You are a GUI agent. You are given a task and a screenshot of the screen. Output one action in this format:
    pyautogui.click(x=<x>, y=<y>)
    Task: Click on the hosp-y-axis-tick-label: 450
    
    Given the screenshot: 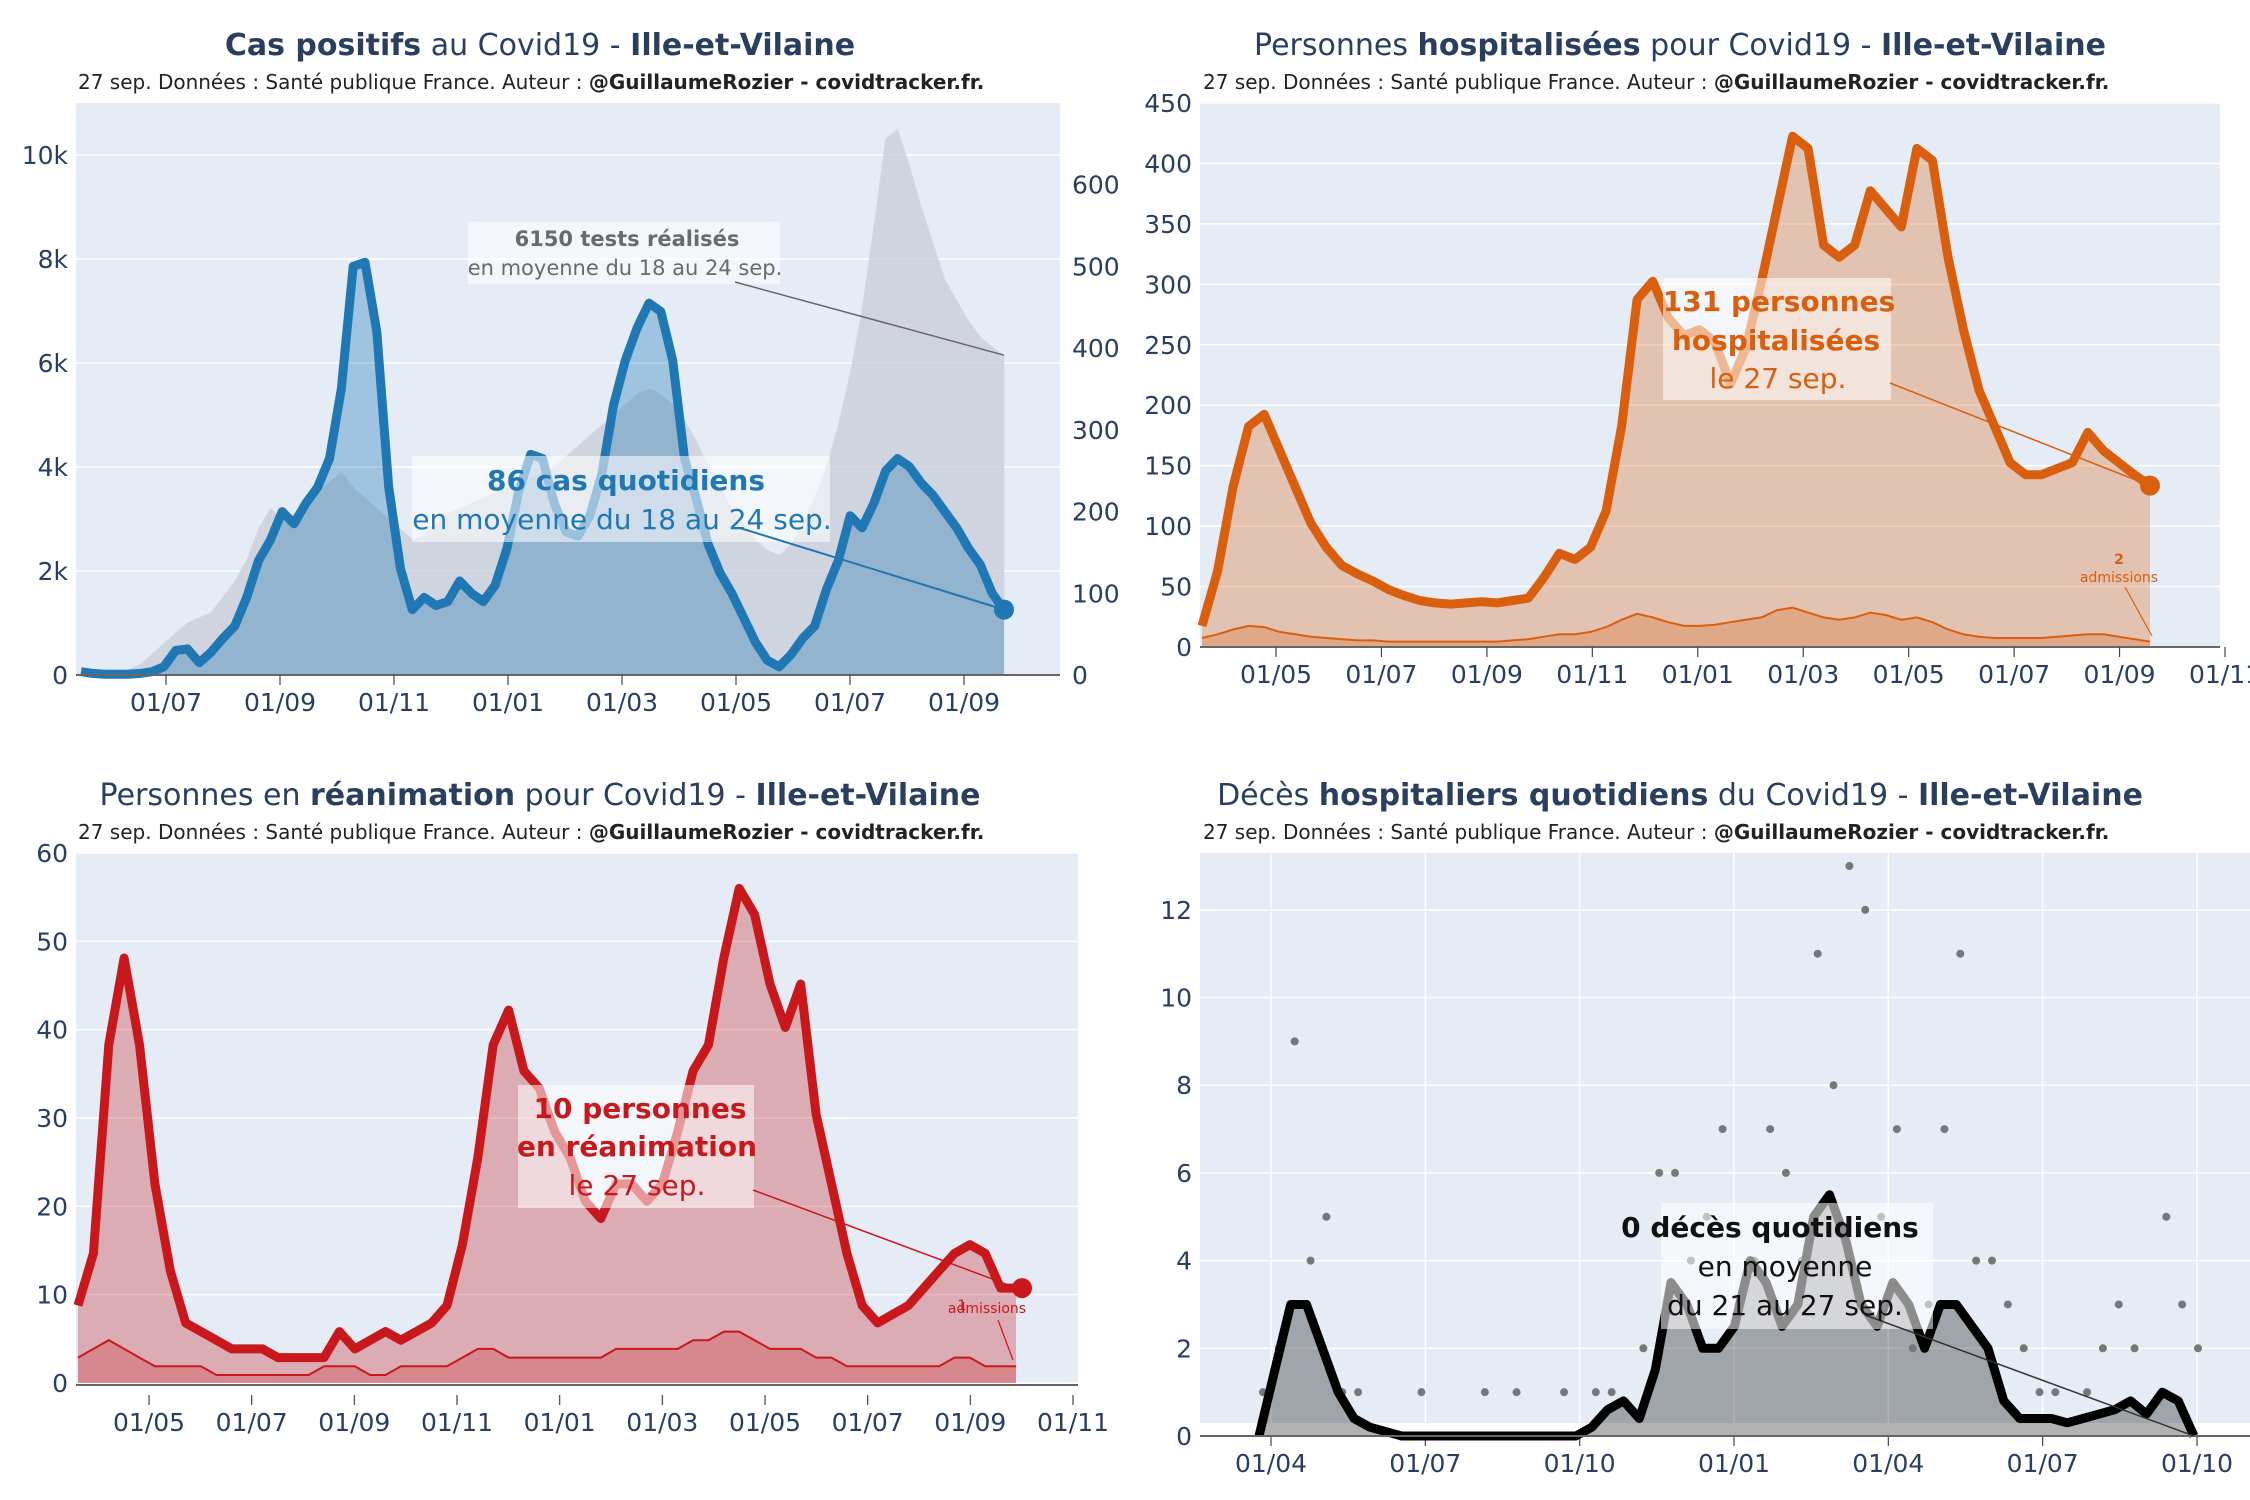 What is the action you would take?
    pyautogui.click(x=1168, y=103)
    